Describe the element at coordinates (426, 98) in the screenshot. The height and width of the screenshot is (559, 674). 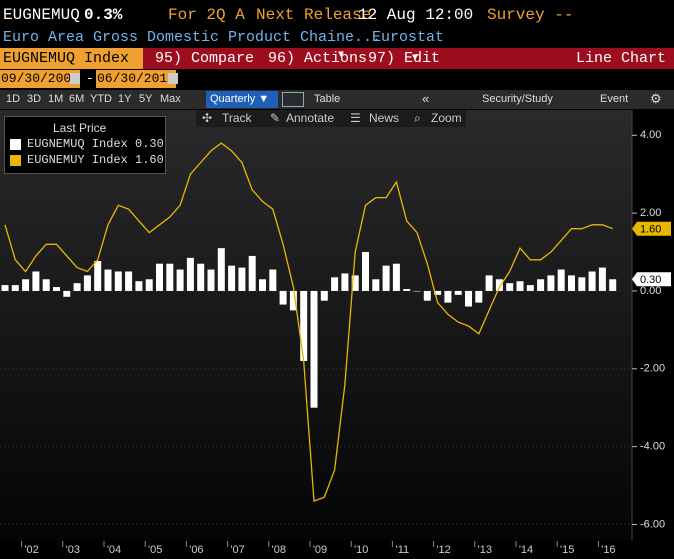
I see `back-button: «` at that location.